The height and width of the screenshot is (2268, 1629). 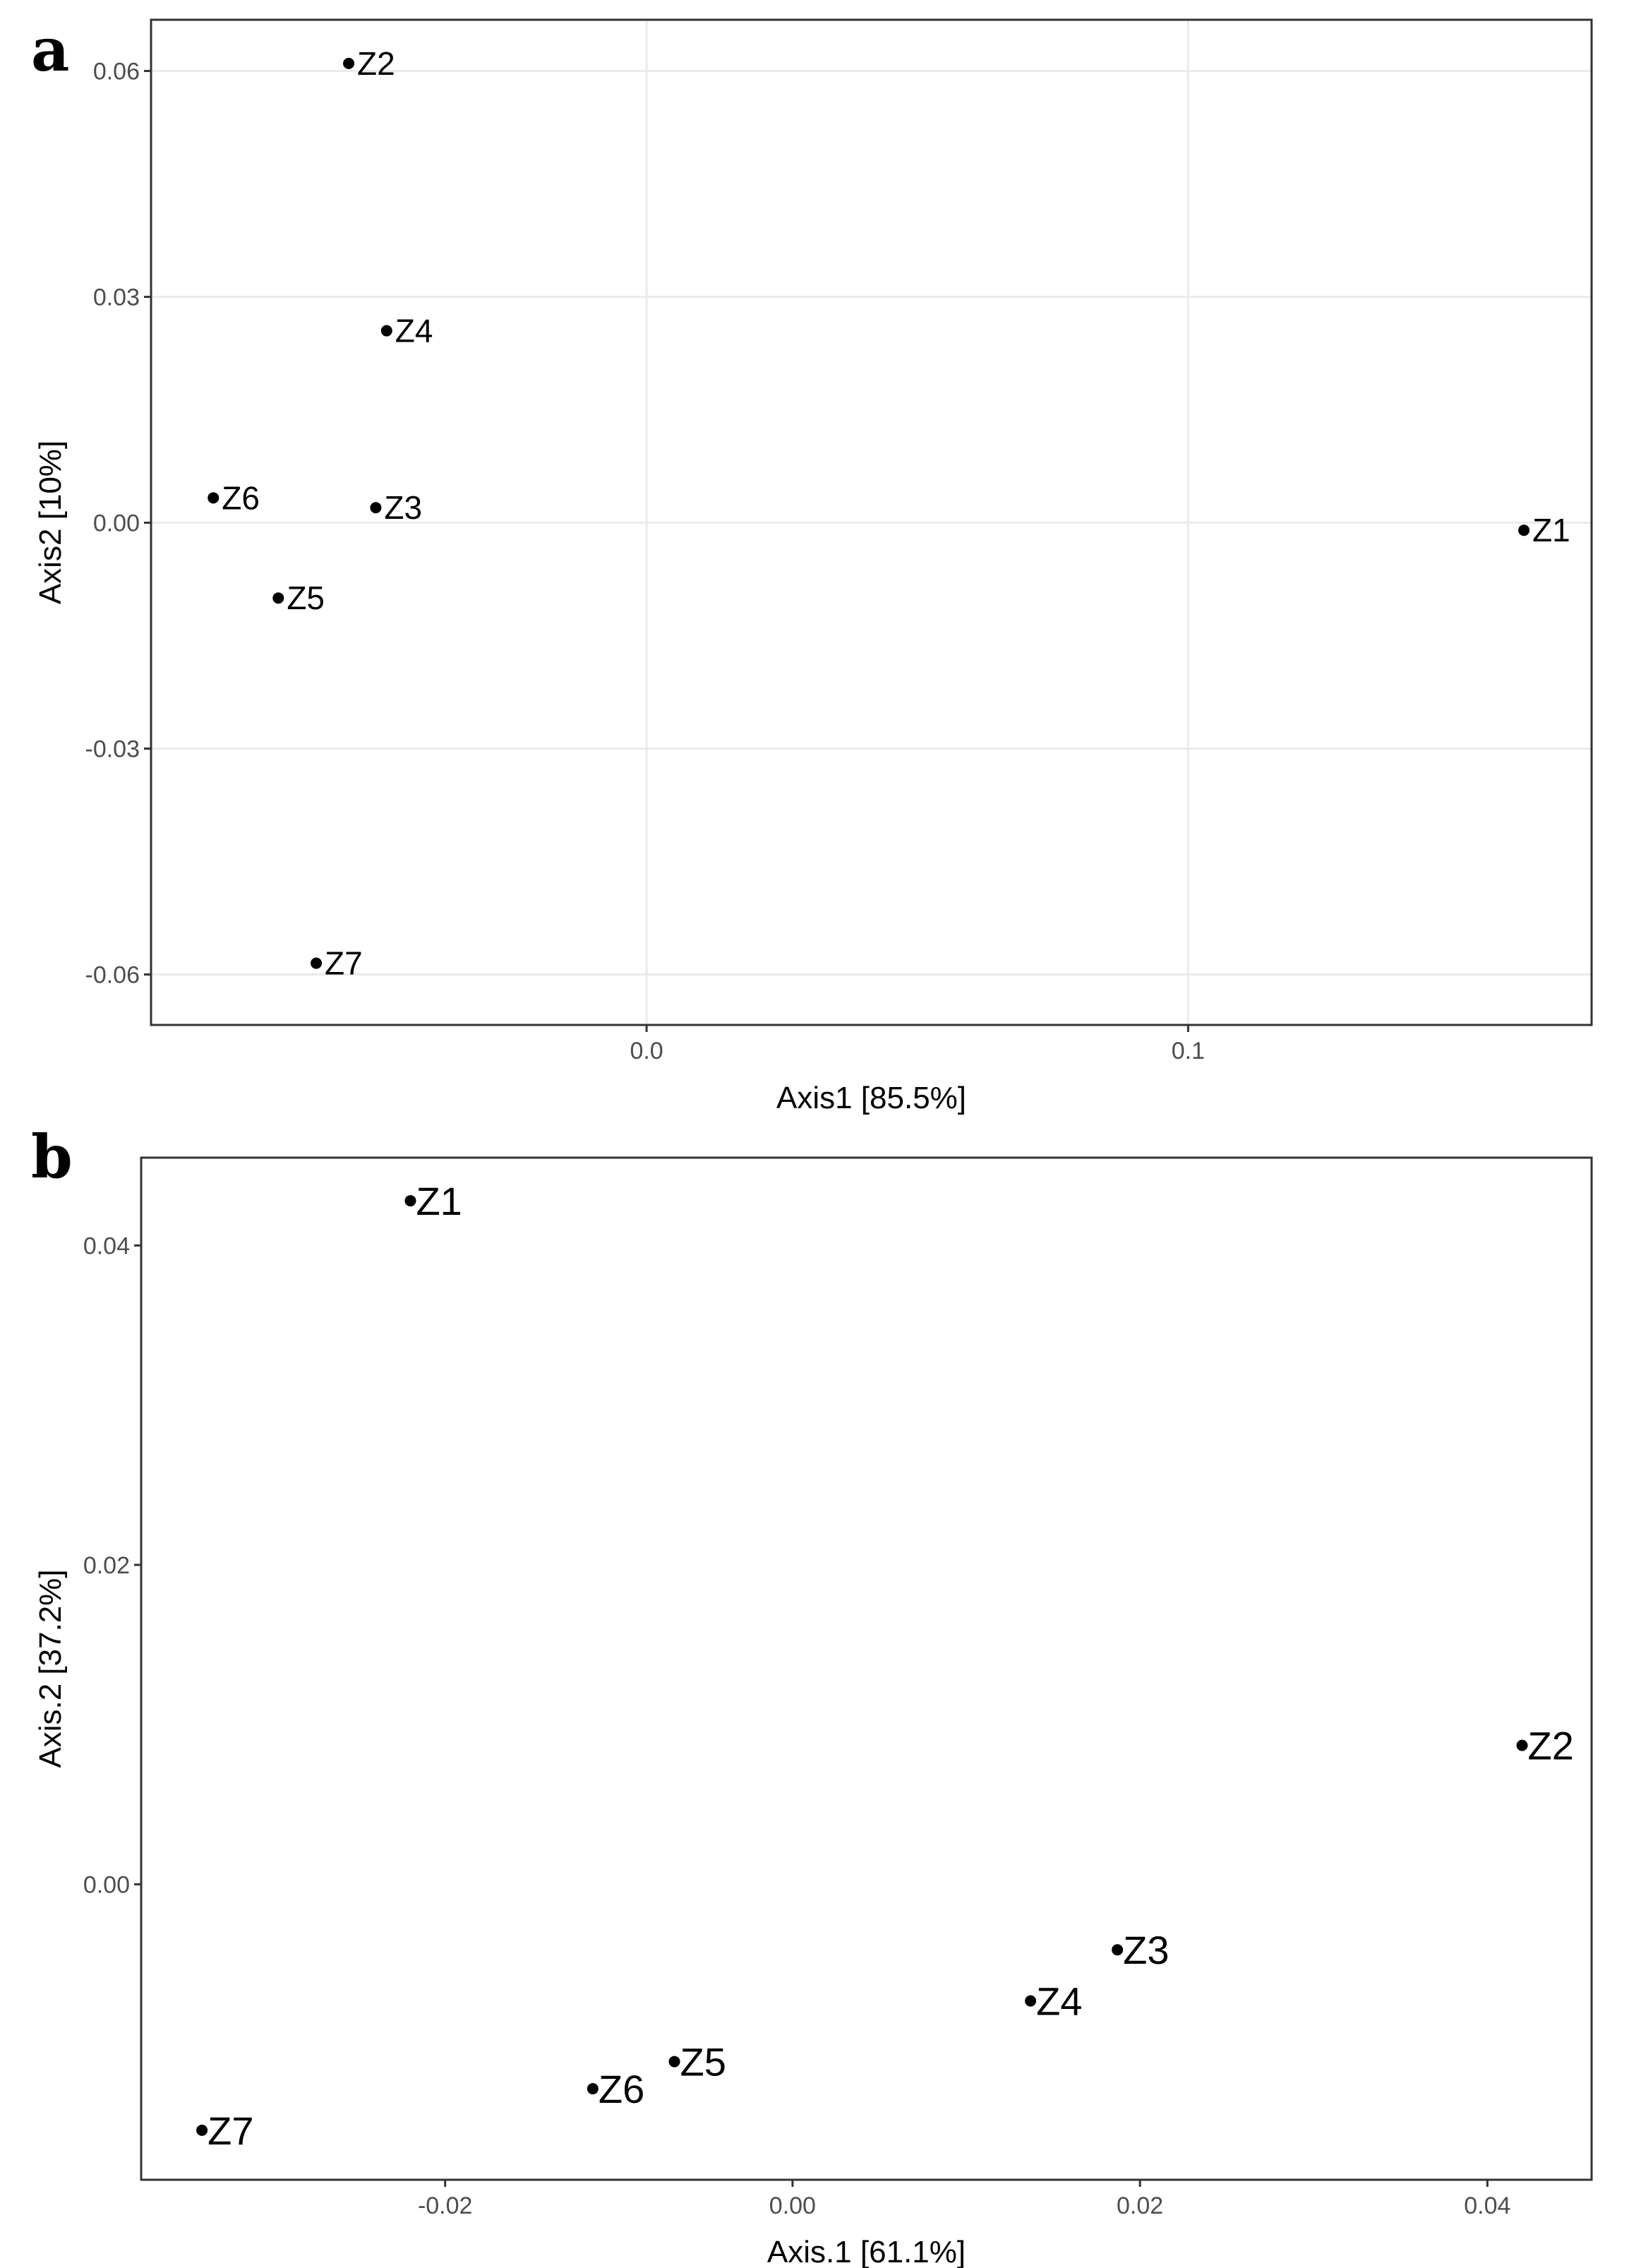 What do you see at coordinates (112, 750) in the screenshot?
I see `y-tick-label: -0.03` at bounding box center [112, 750].